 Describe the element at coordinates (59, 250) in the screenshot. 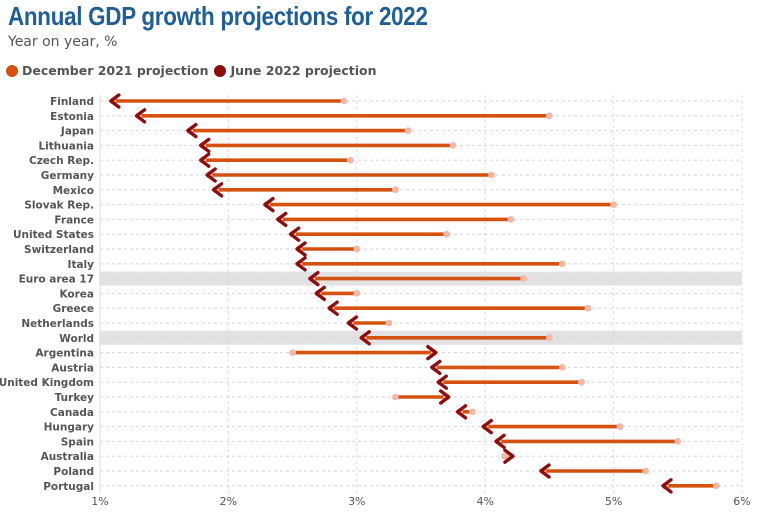

I see `country-label: Switzerland` at that location.